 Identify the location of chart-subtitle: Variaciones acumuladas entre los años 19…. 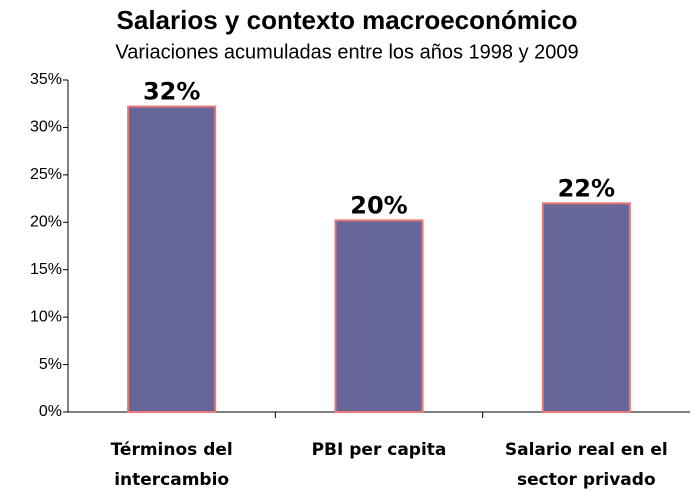
(346, 52).